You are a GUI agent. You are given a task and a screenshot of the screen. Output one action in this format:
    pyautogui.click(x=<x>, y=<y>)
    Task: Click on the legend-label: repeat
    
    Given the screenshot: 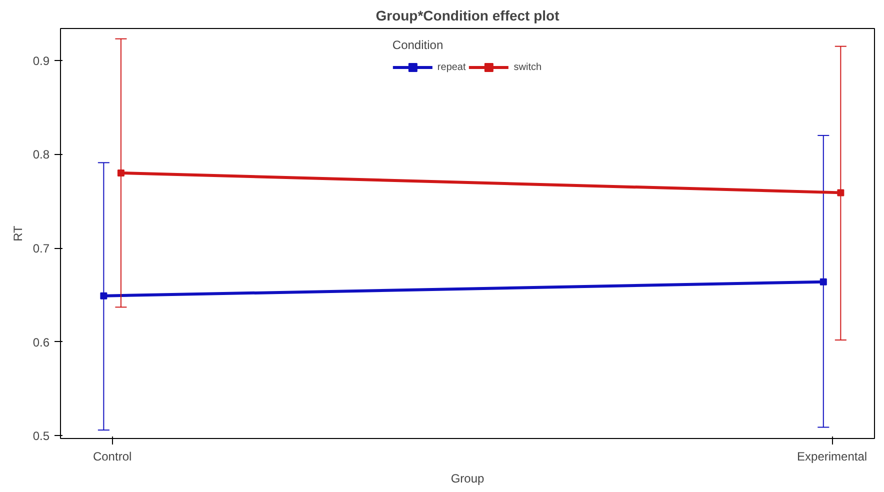 What is the action you would take?
    pyautogui.click(x=451, y=67)
    